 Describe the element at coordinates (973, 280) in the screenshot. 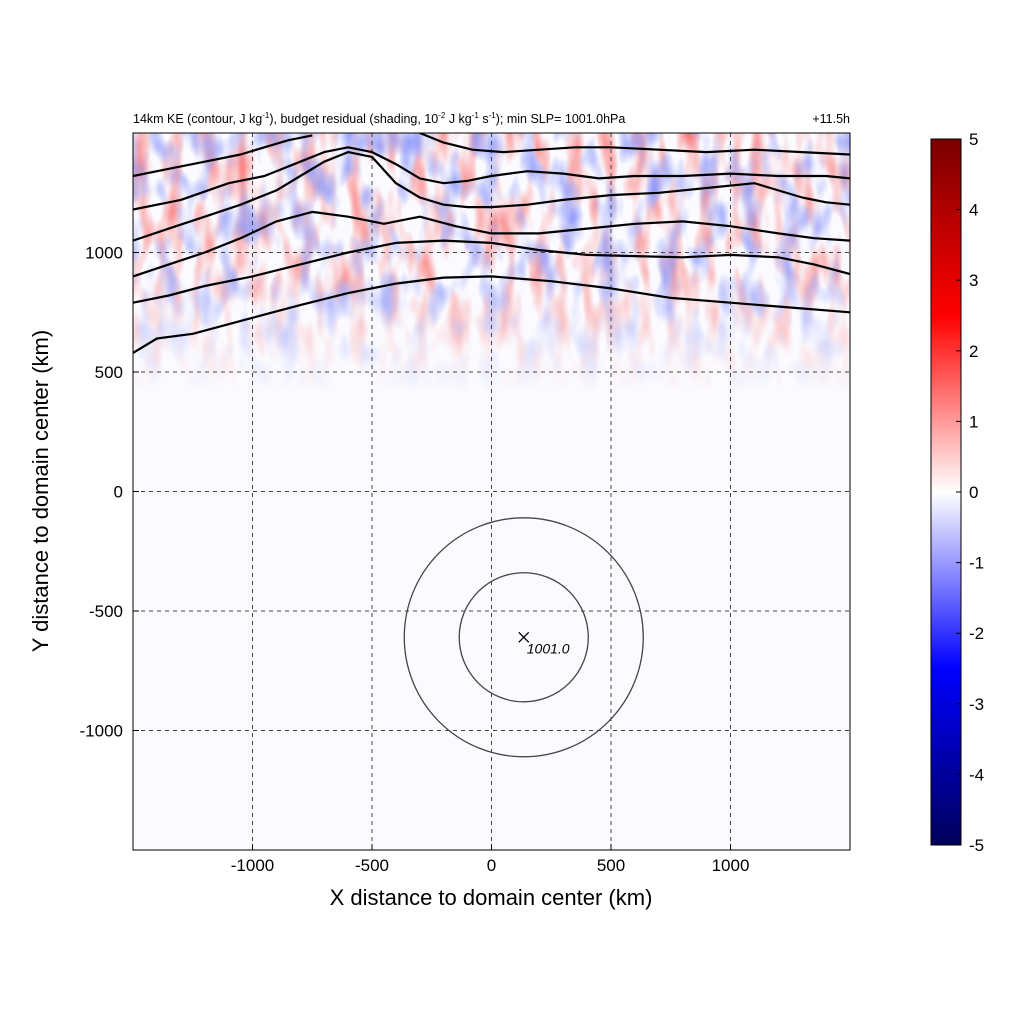

I see `colorbar-tick-label-2: 3` at that location.